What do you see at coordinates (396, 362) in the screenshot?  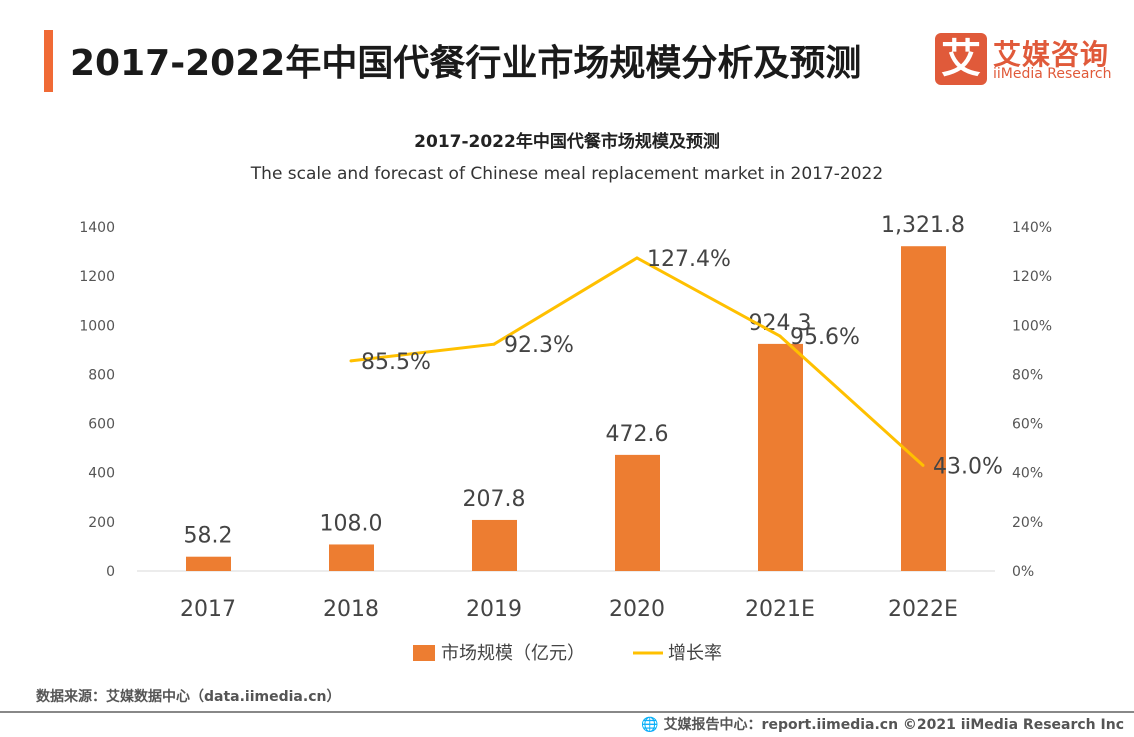 I see `line-data-label: 85.5%` at bounding box center [396, 362].